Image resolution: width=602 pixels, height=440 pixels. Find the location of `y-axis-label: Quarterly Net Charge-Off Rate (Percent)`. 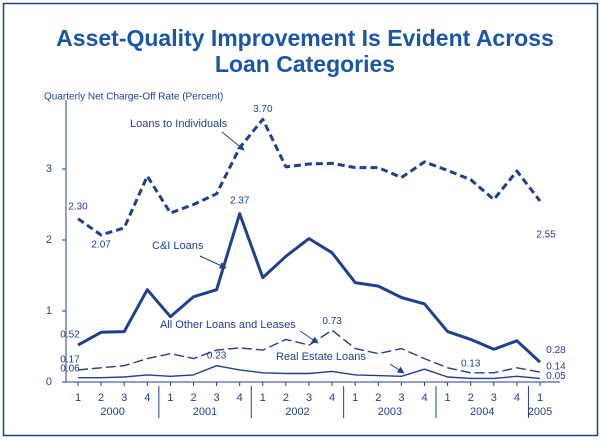

y-axis-label: Quarterly Net Charge-Off Rate (Percent) is located at coordinates (133, 97).